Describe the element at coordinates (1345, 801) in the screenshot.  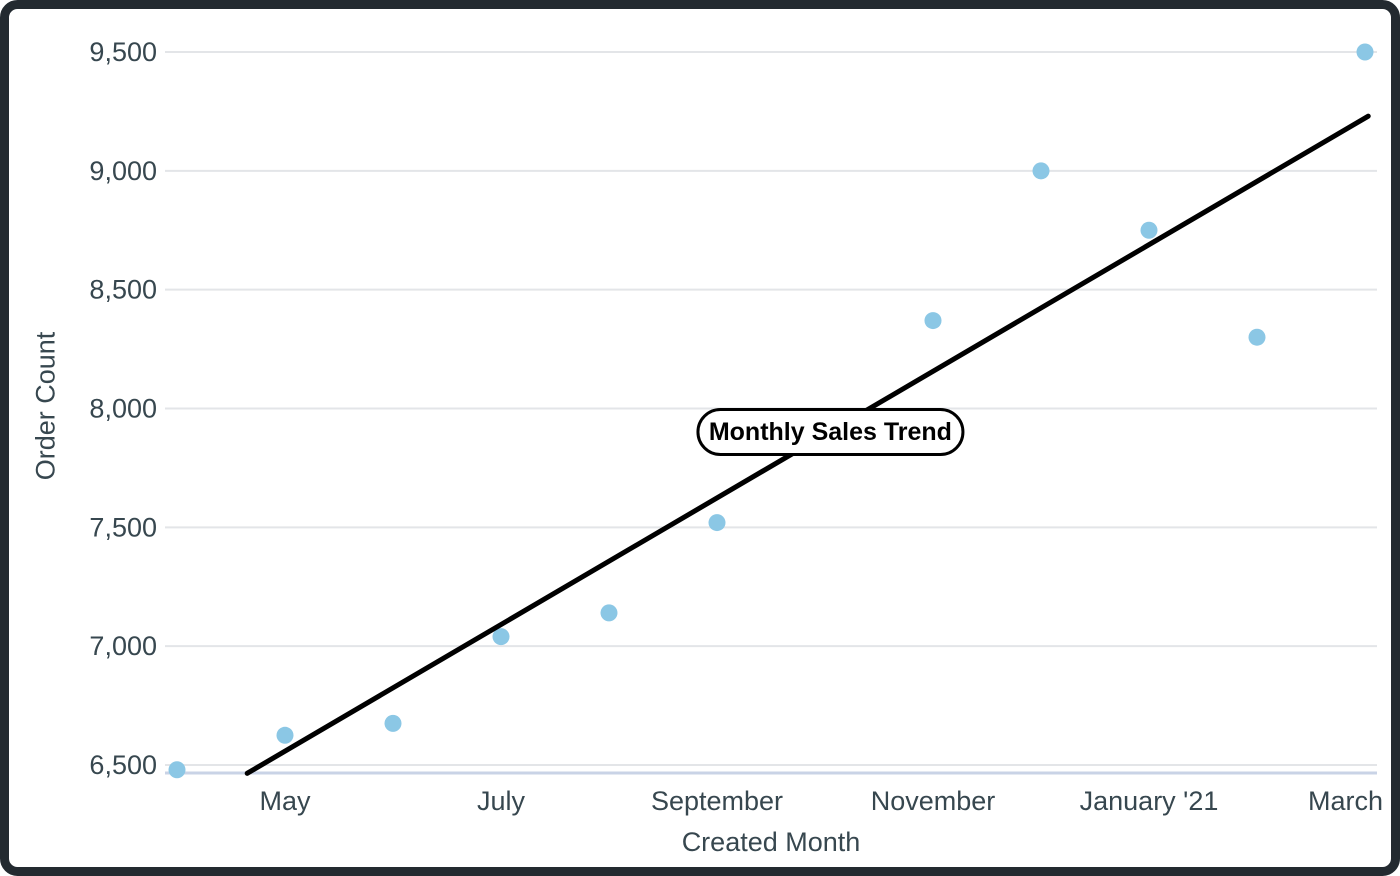
I see `x-tick-label: March` at that location.